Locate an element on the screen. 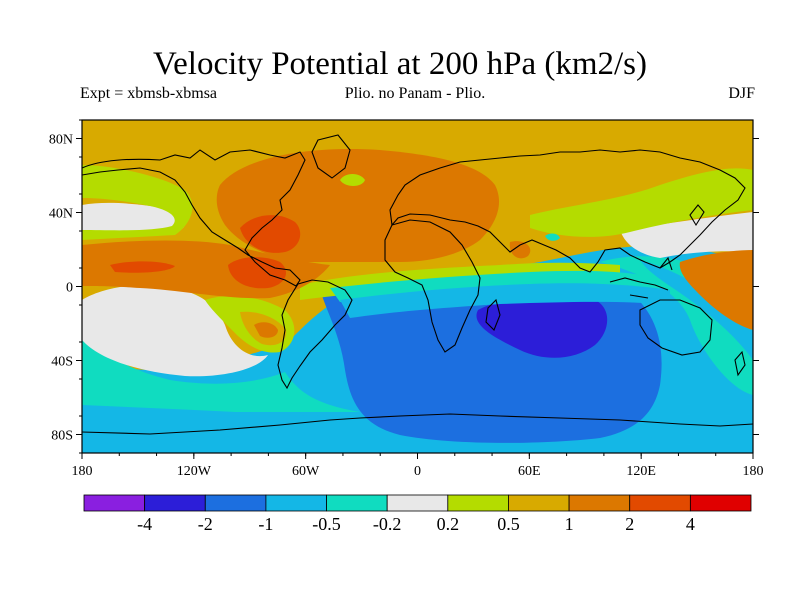  colorbar-label: 4 is located at coordinates (690, 524).